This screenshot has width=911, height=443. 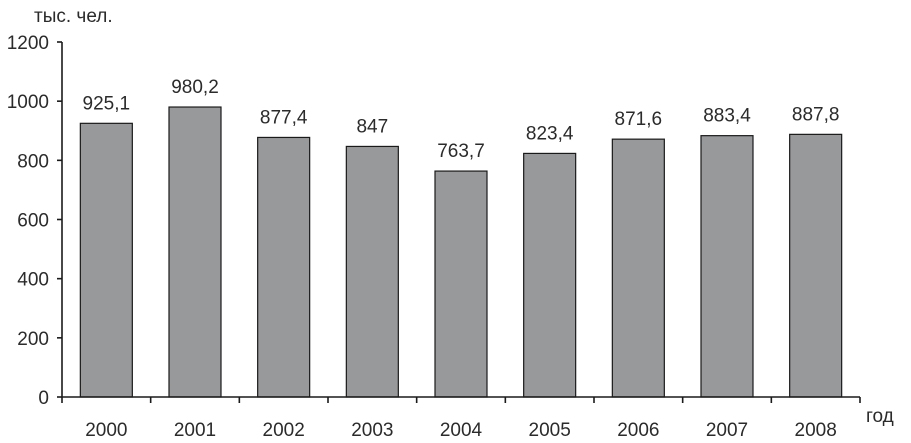 What do you see at coordinates (195, 252) in the screenshot?
I see `bar-2001` at bounding box center [195, 252].